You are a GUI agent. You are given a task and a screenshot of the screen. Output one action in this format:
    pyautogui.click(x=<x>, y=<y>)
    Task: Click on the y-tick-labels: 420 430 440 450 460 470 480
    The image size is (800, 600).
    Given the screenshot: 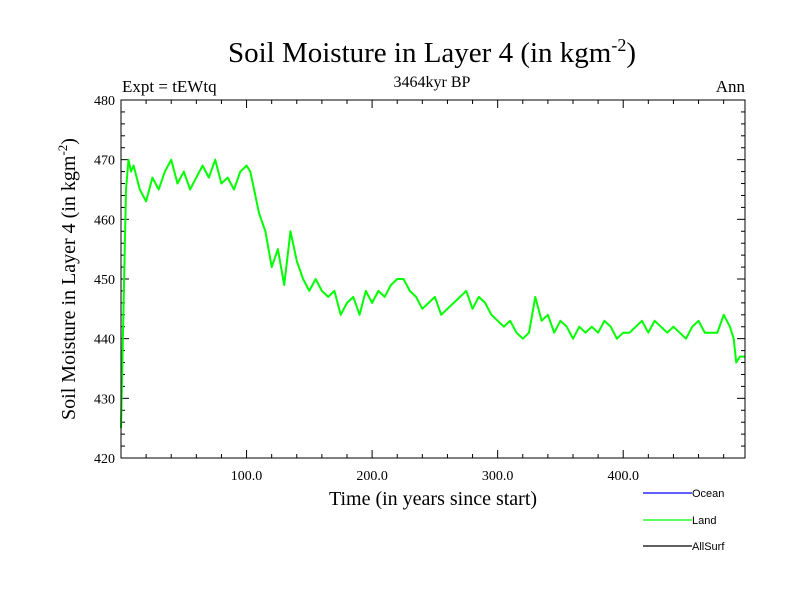 What is the action you would take?
    pyautogui.click(x=104, y=280)
    